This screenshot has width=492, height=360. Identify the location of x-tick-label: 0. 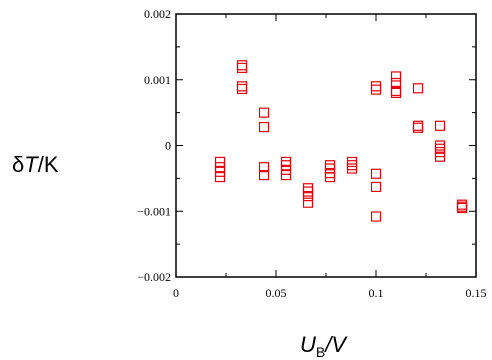
(176, 293).